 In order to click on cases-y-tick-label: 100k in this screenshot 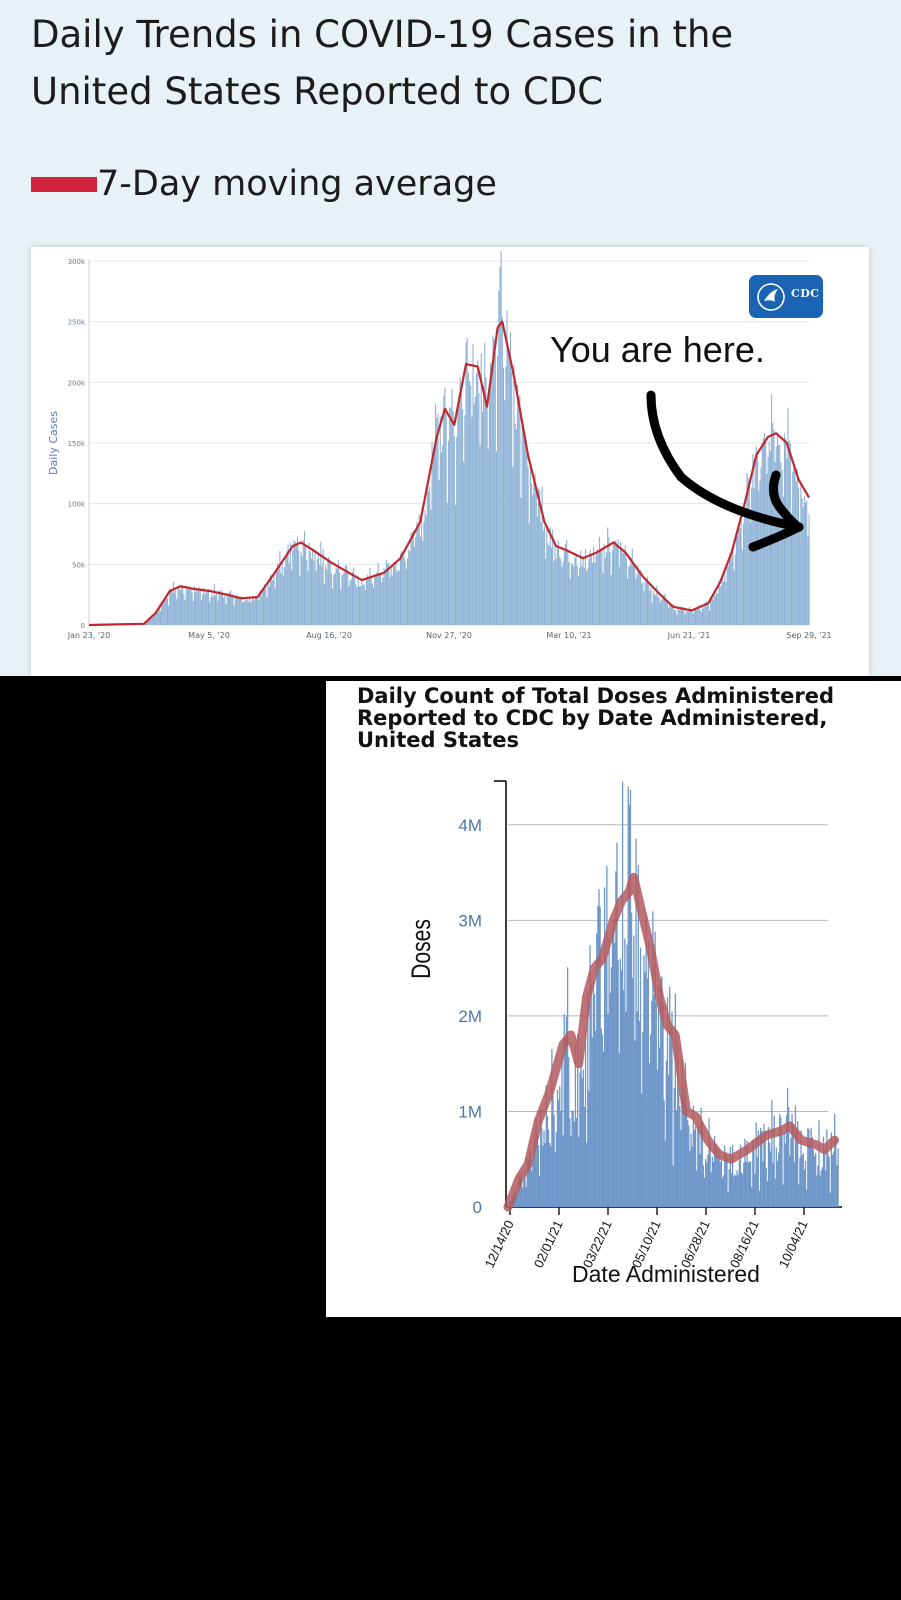, I will do `click(77, 505)`.